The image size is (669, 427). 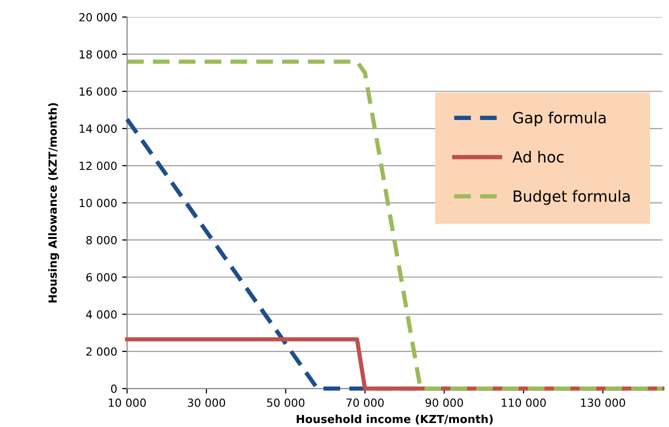 What do you see at coordinates (394, 419) in the screenshot?
I see `x-axis-title: Household income (KZT/month)` at bounding box center [394, 419].